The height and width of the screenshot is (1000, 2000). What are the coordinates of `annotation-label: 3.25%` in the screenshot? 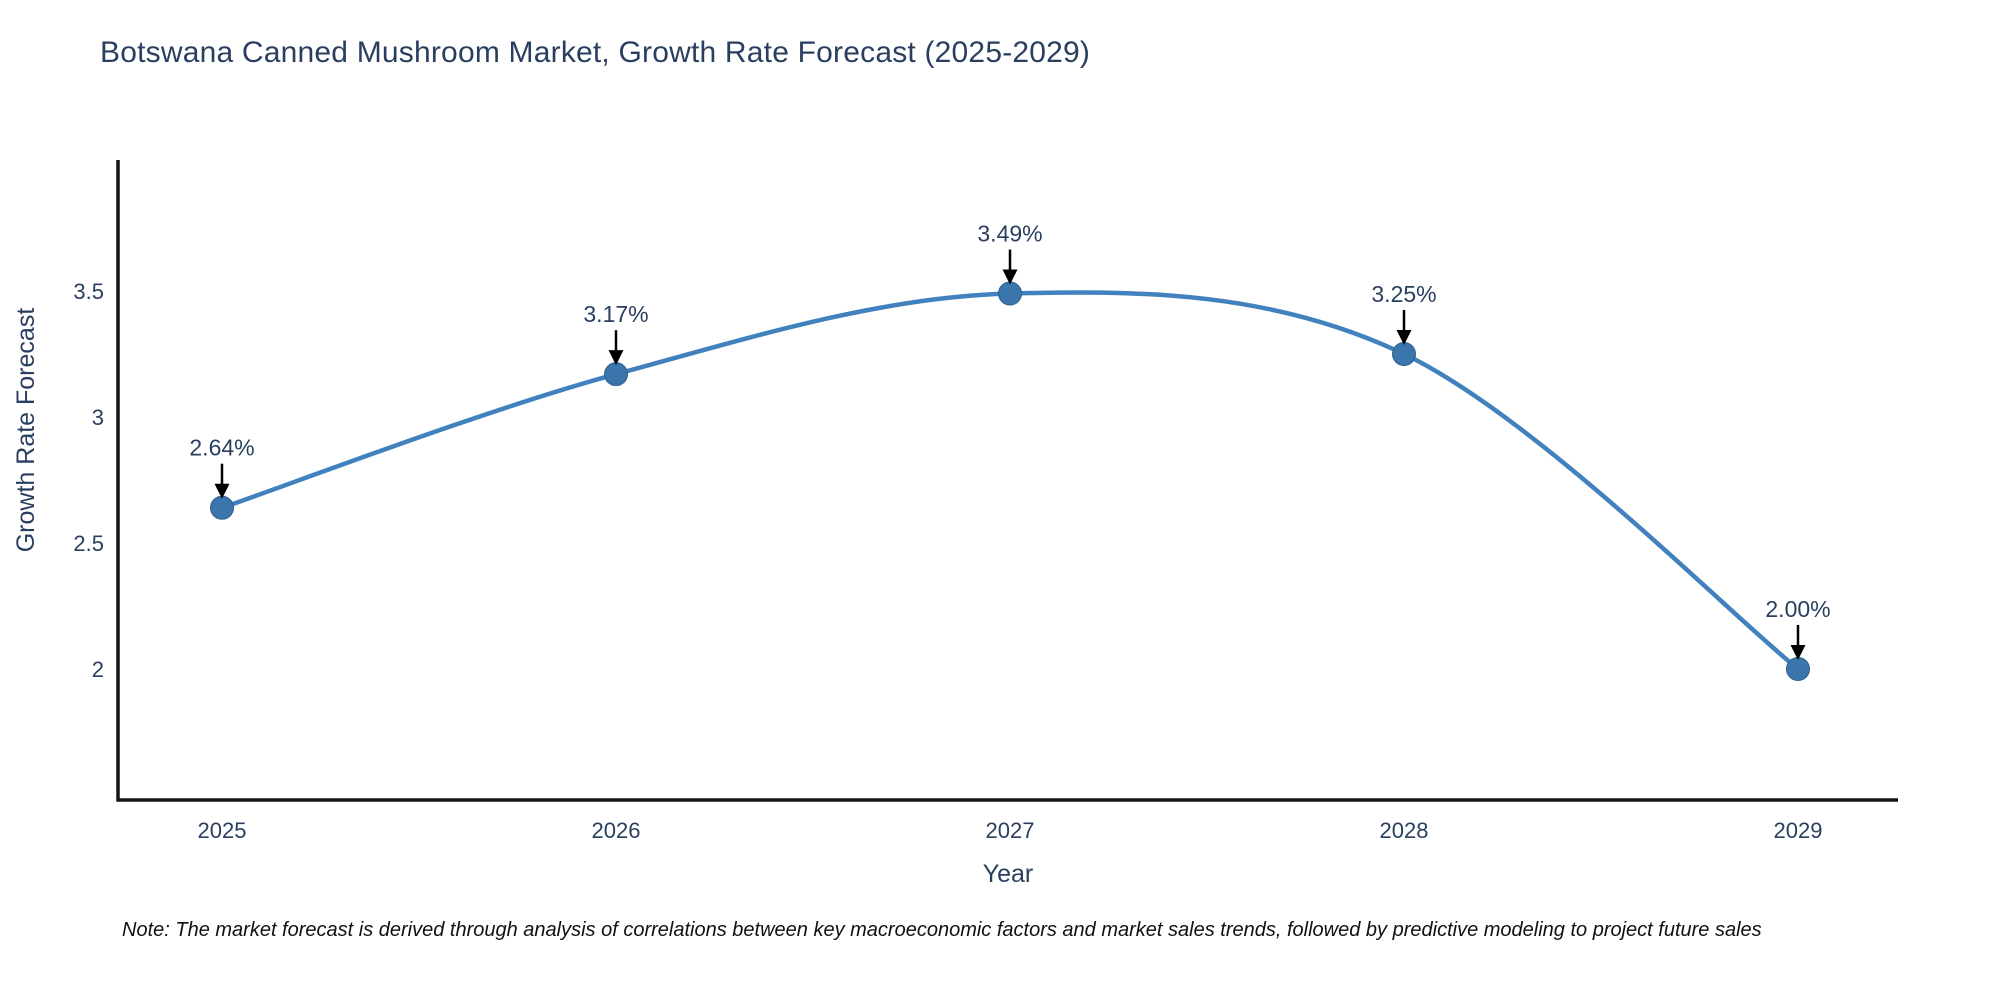 It's located at (1403, 294).